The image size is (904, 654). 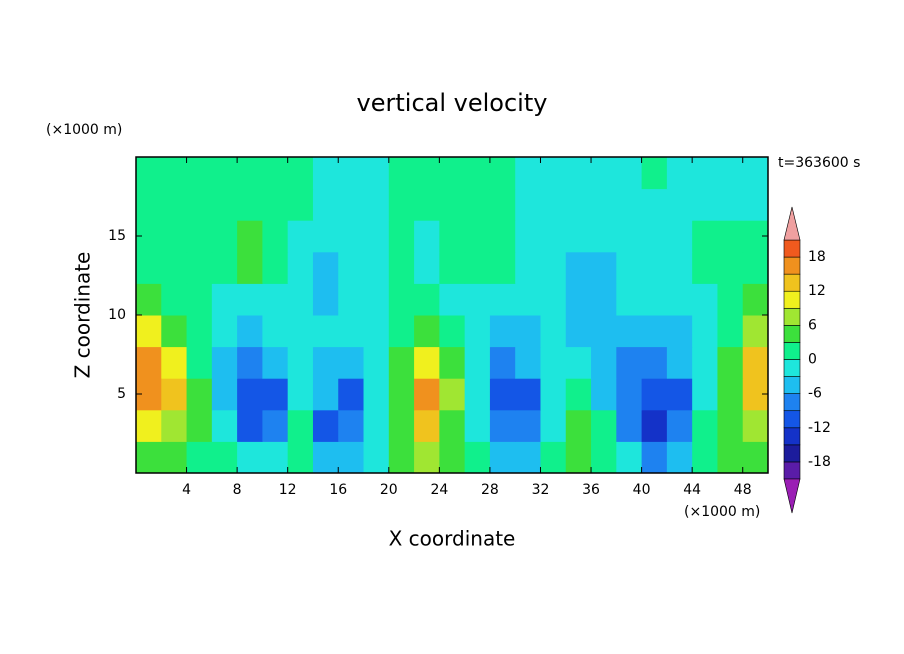 I want to click on colorbar-label: 18, so click(x=817, y=257).